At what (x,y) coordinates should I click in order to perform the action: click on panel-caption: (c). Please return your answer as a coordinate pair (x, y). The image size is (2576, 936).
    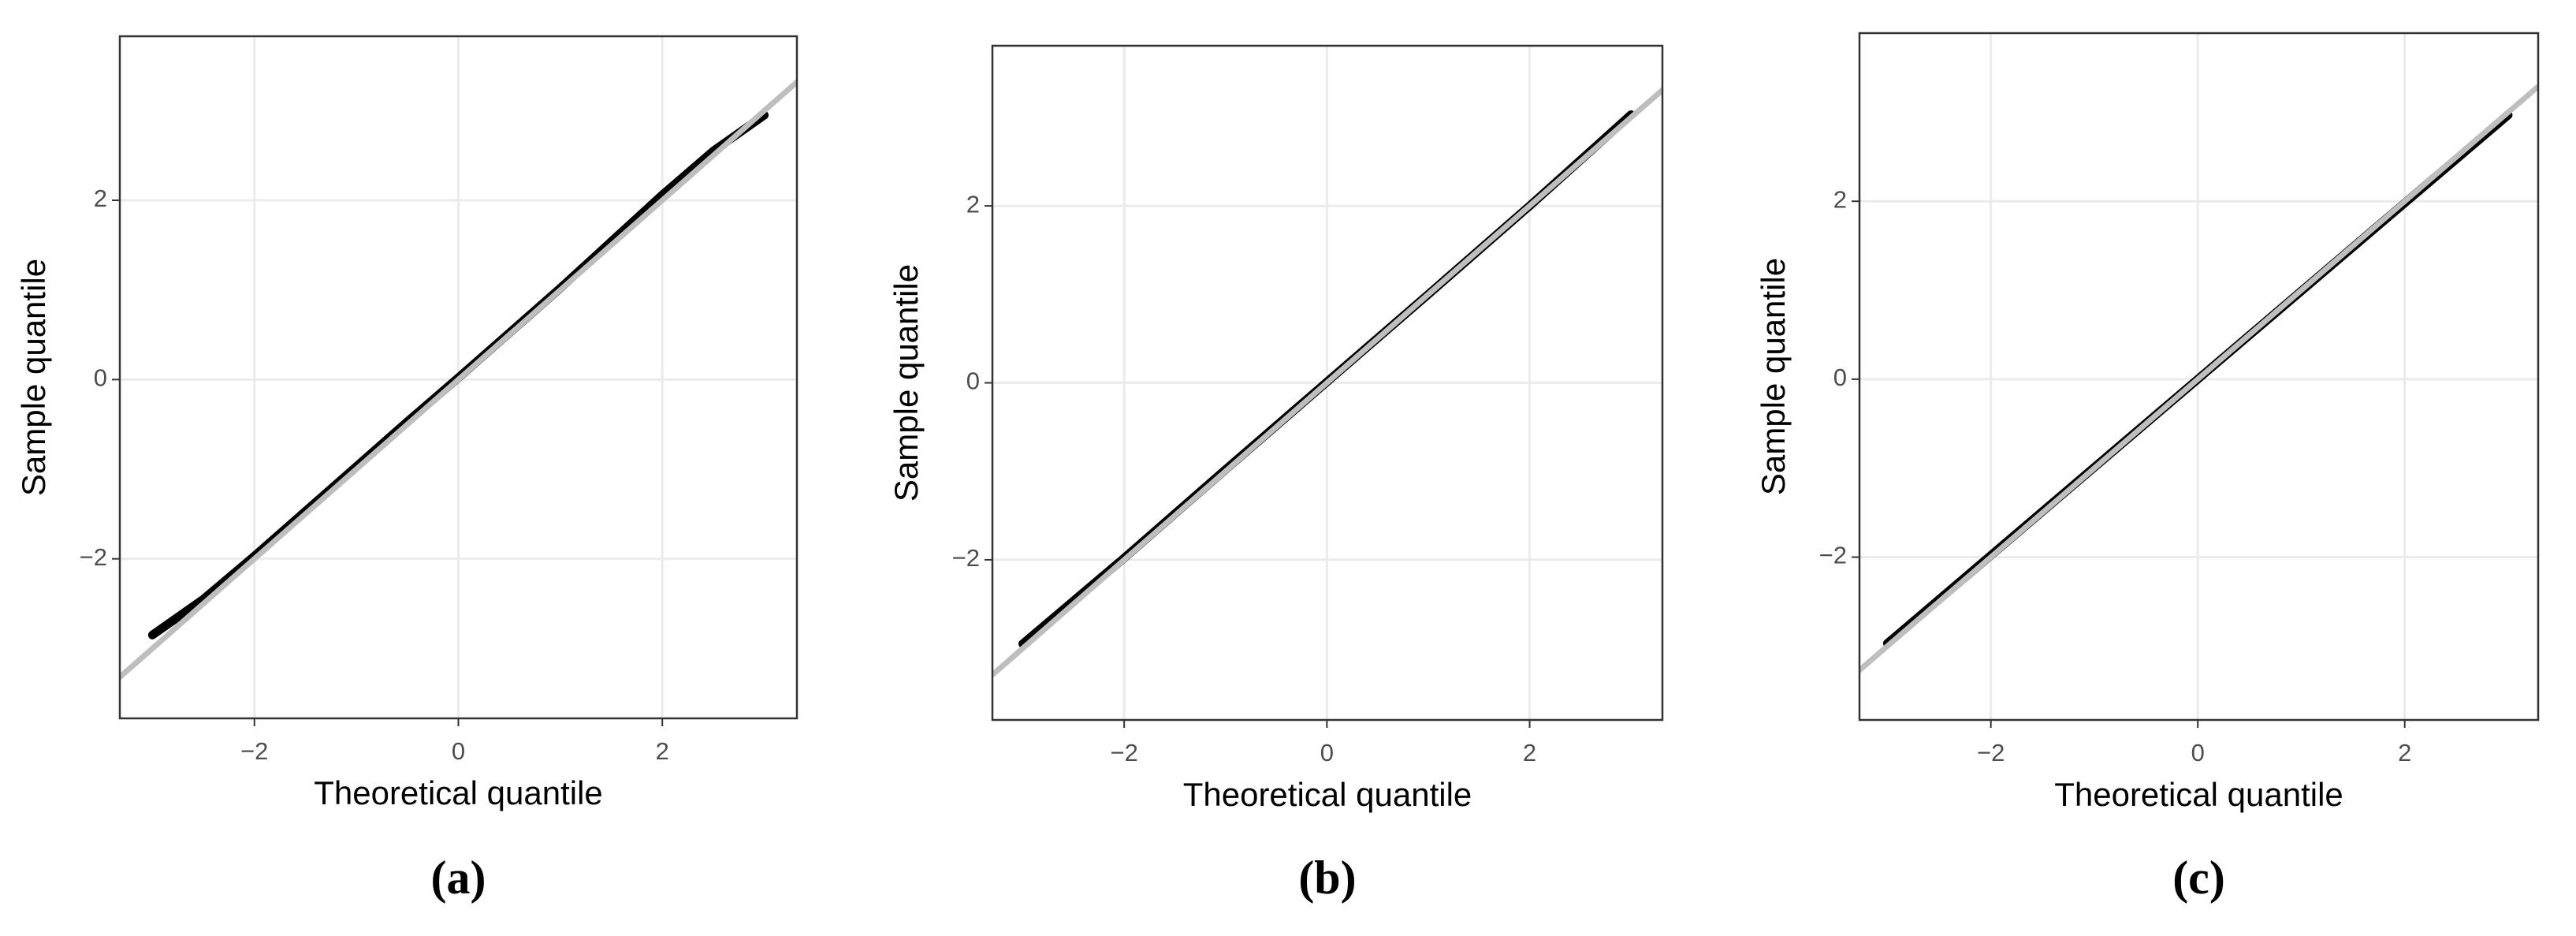
    Looking at the image, I should click on (2198, 878).